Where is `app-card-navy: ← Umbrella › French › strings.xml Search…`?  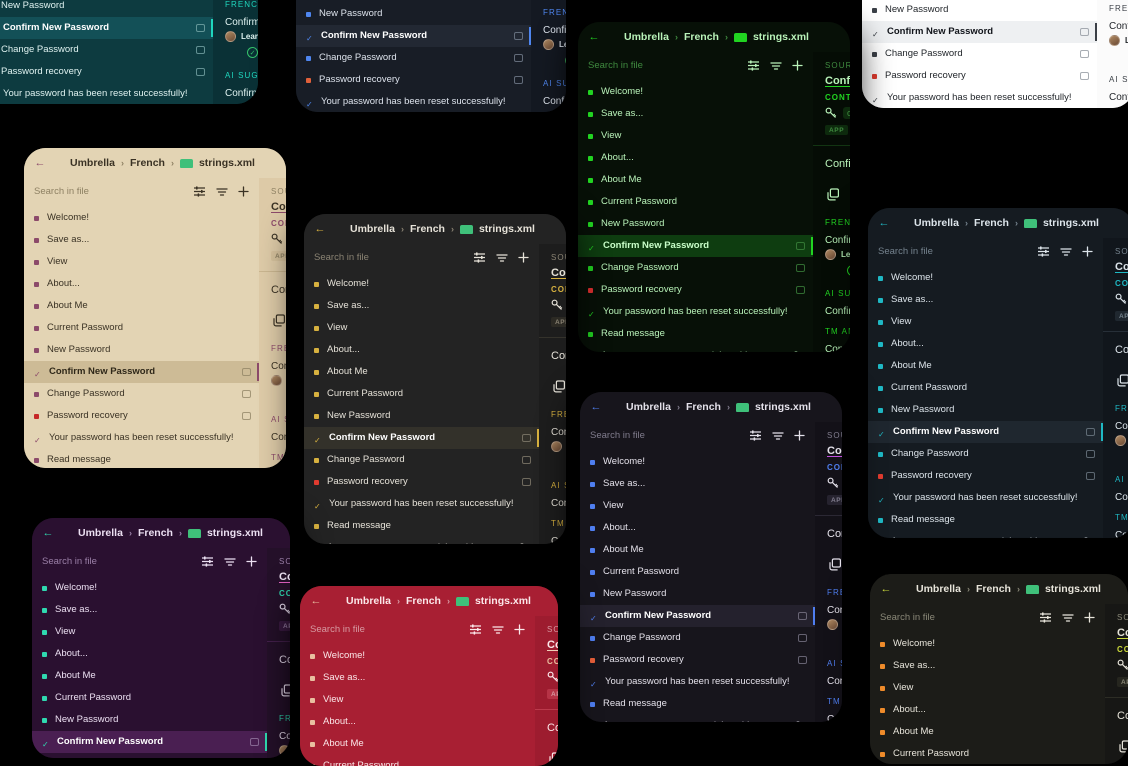 app-card-navy: ← Umbrella › French › strings.xml Search… is located at coordinates (998, 373).